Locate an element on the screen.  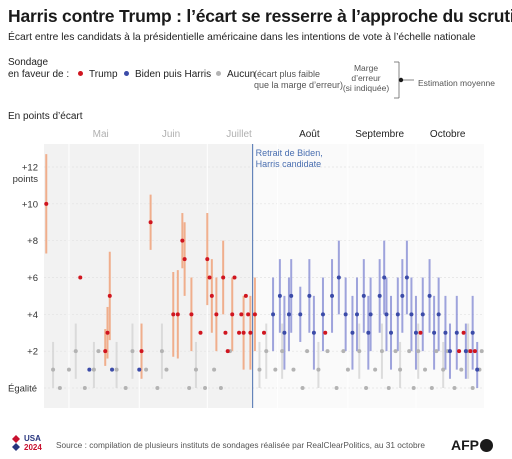
legend-none-note-line2: que la marge d’erreur) is located at coordinates (299, 84).